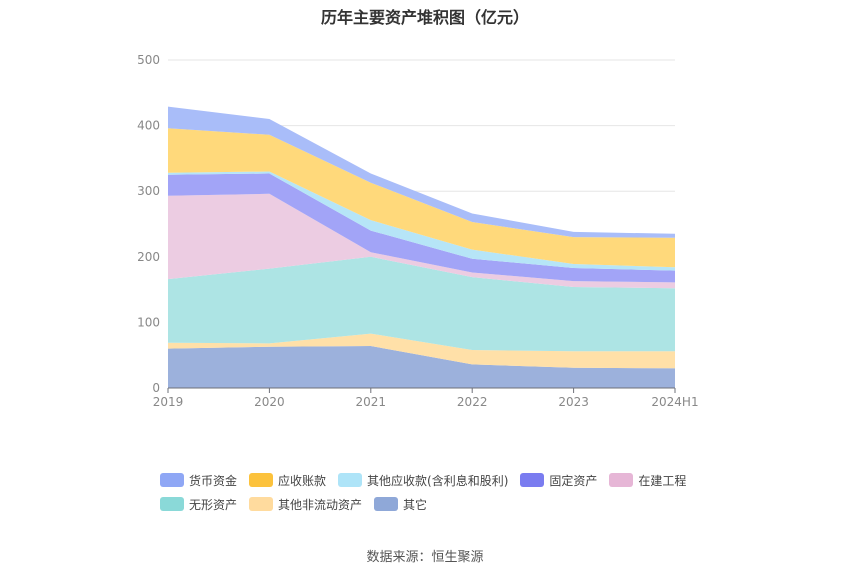 This screenshot has height=575, width=850. What do you see at coordinates (421, 172) in the screenshot?
I see `area-series-货币资金` at bounding box center [421, 172].